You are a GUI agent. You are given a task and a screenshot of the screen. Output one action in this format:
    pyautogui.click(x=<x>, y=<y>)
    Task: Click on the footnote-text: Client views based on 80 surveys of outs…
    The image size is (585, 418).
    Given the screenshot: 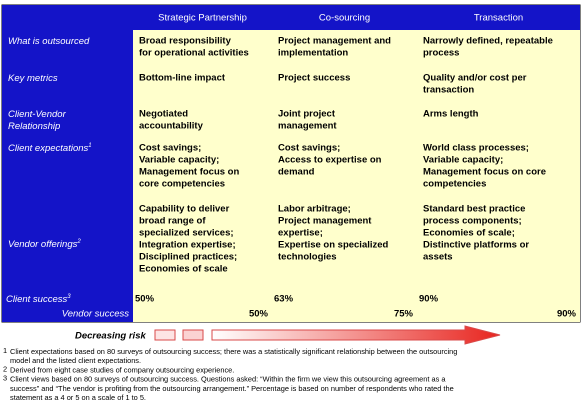 What is the action you would take?
    pyautogui.click(x=228, y=379)
    